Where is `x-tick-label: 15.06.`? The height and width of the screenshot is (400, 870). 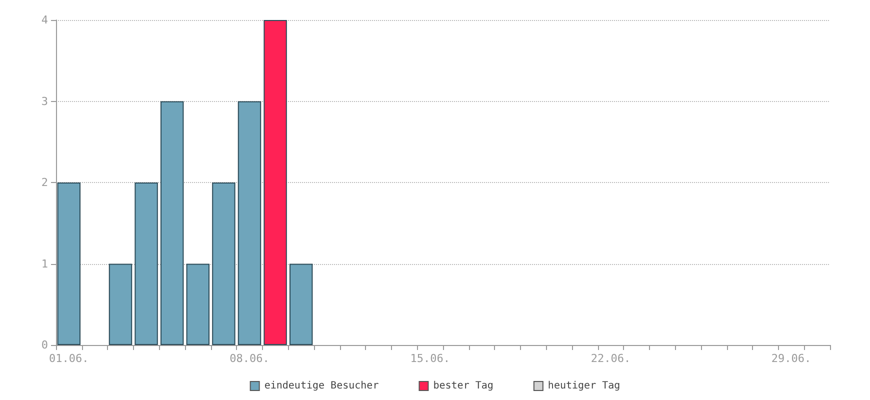
x-tick-label: 15.06. is located at coordinates (430, 358).